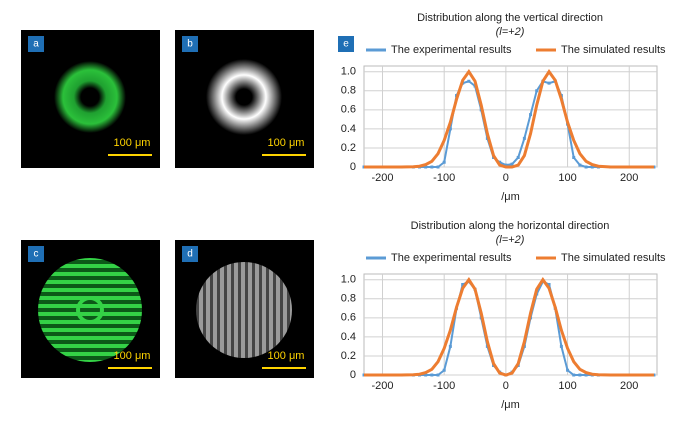  What do you see at coordinates (346, 44) in the screenshot?
I see `panel-label: e` at bounding box center [346, 44].